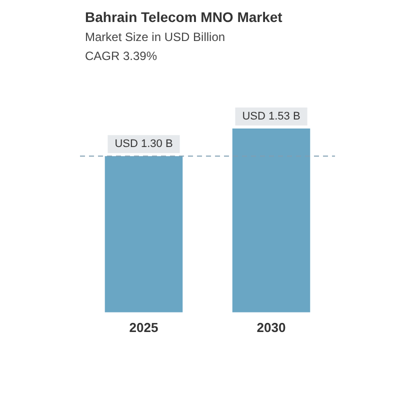 The image size is (400, 399). Describe the element at coordinates (143, 144) in the screenshot. I see `data-label: USD 1.30 B` at that location.